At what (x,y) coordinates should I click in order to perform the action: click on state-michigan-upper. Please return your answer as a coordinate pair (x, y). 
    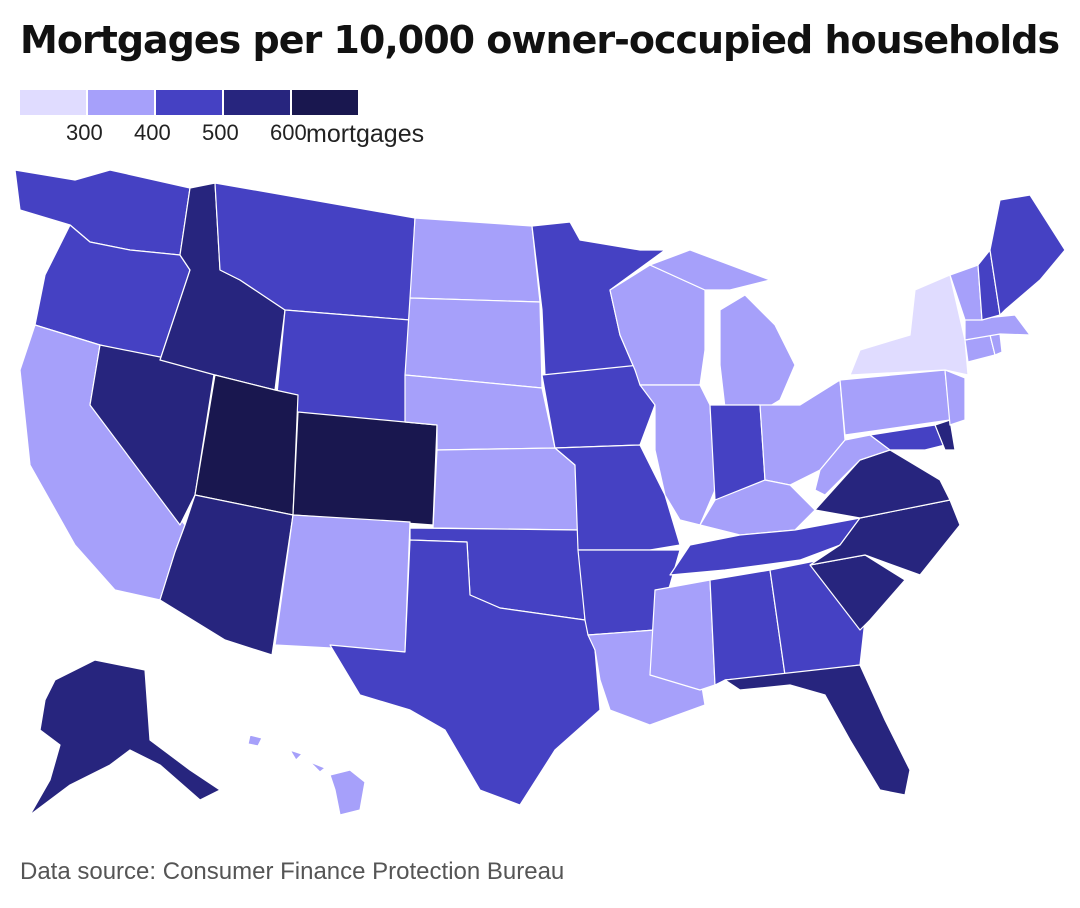
    Looking at the image, I should click on (710, 270).